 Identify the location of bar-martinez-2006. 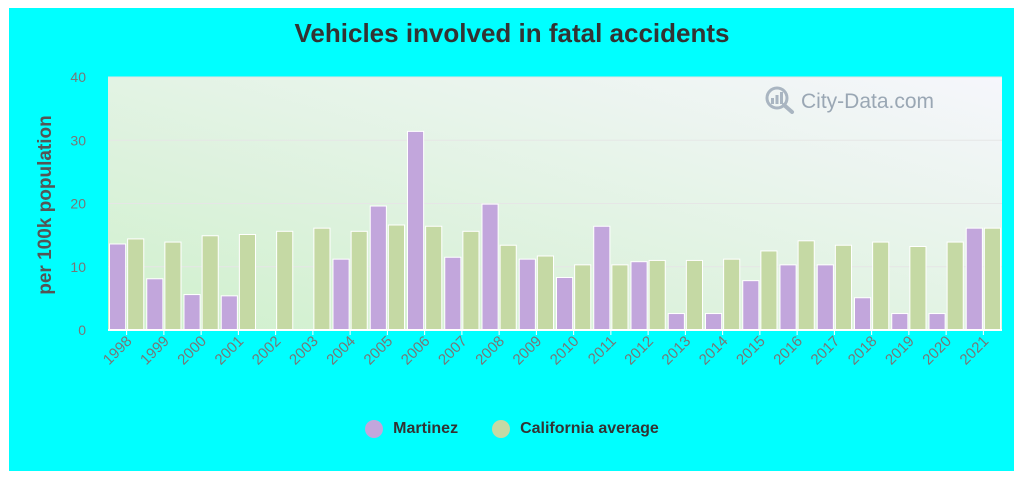
(416, 230).